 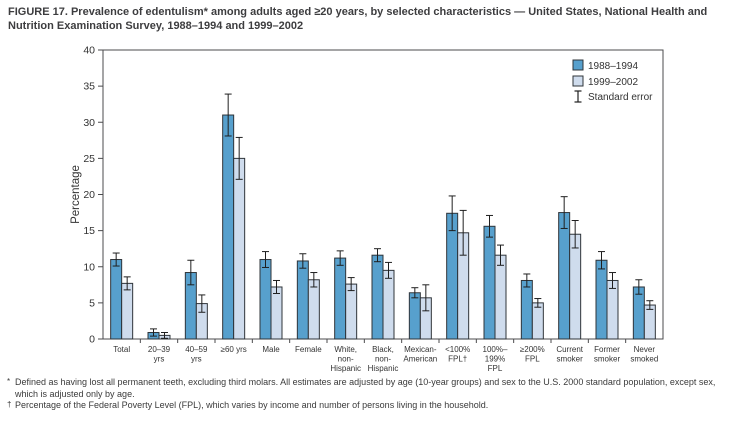 I want to click on legend-swatch-1999–2002, so click(x=578, y=81).